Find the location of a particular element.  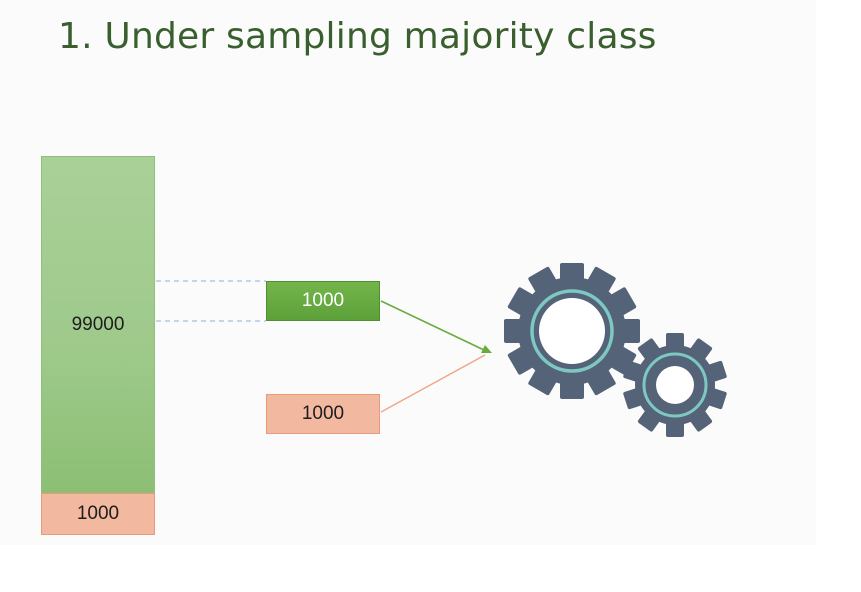

minority-class-bar: 1000 is located at coordinates (98, 514).